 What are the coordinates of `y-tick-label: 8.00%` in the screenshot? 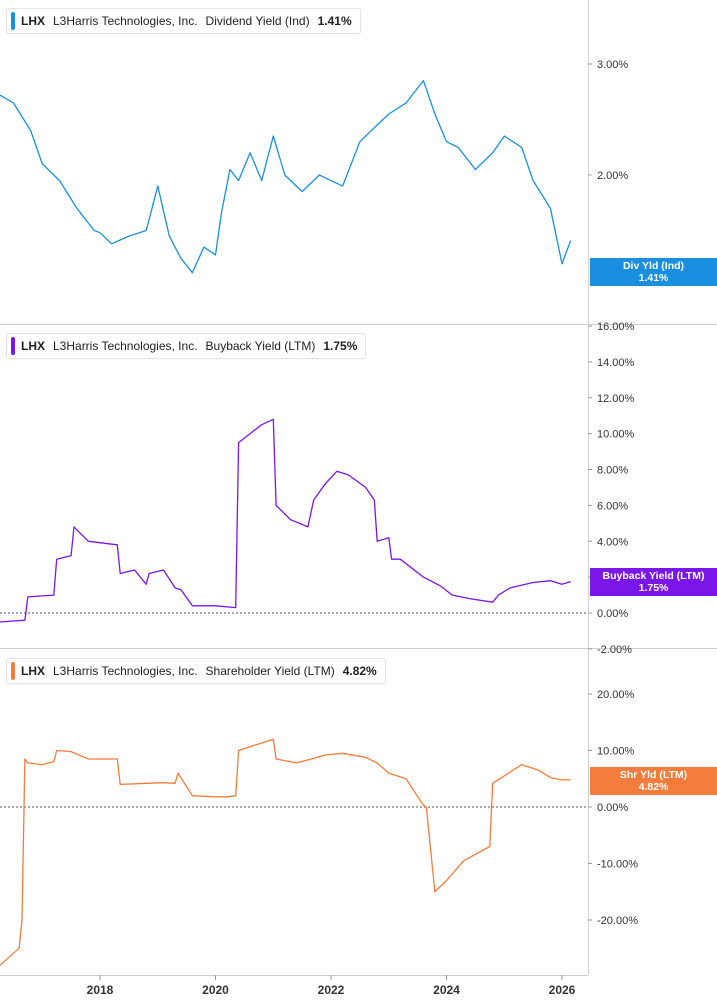 It's located at (612, 471).